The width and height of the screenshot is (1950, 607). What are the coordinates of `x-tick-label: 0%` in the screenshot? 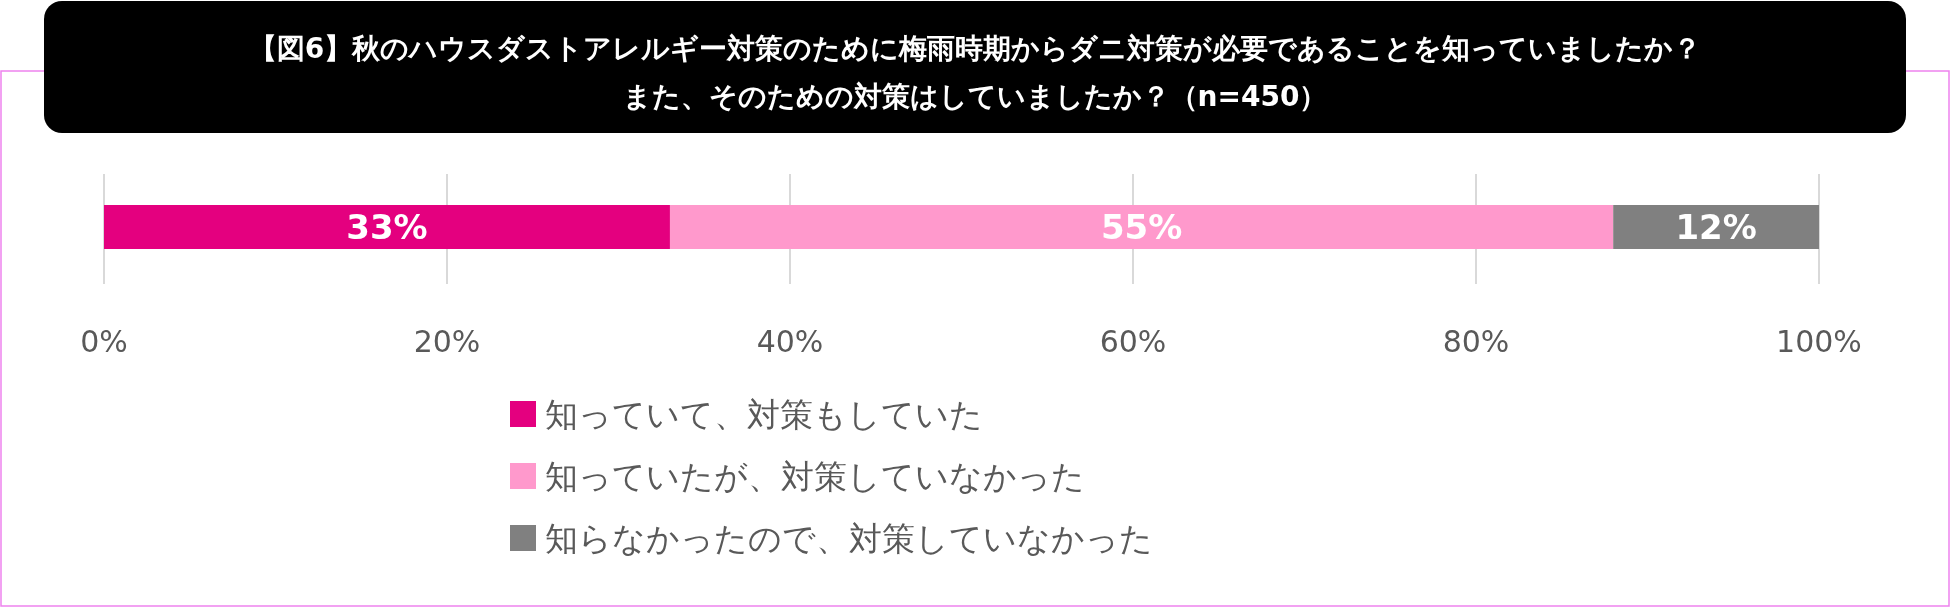 It's located at (104, 341).